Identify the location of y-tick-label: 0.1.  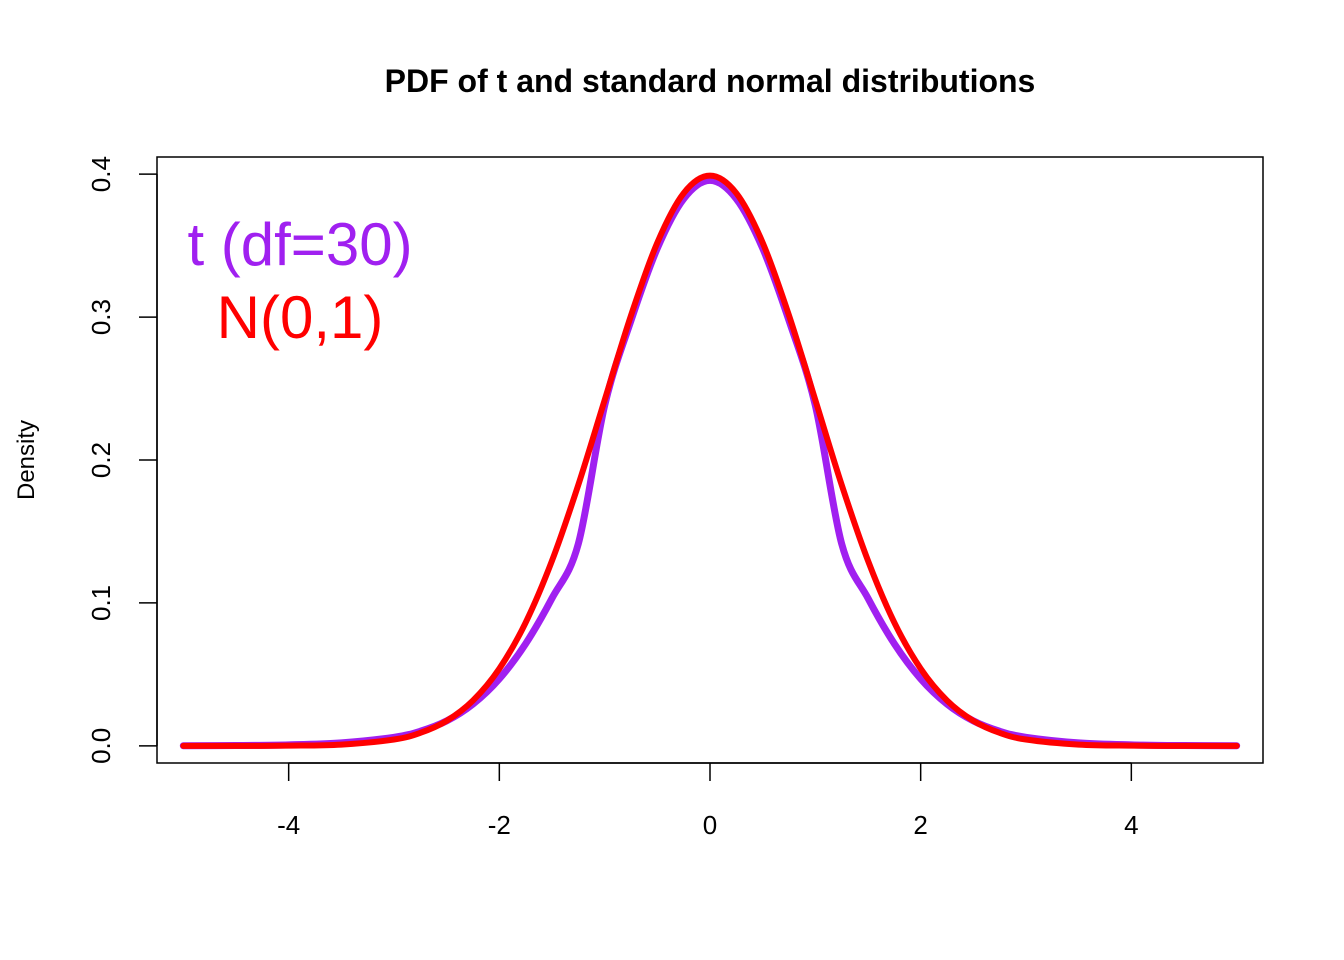
(101, 603).